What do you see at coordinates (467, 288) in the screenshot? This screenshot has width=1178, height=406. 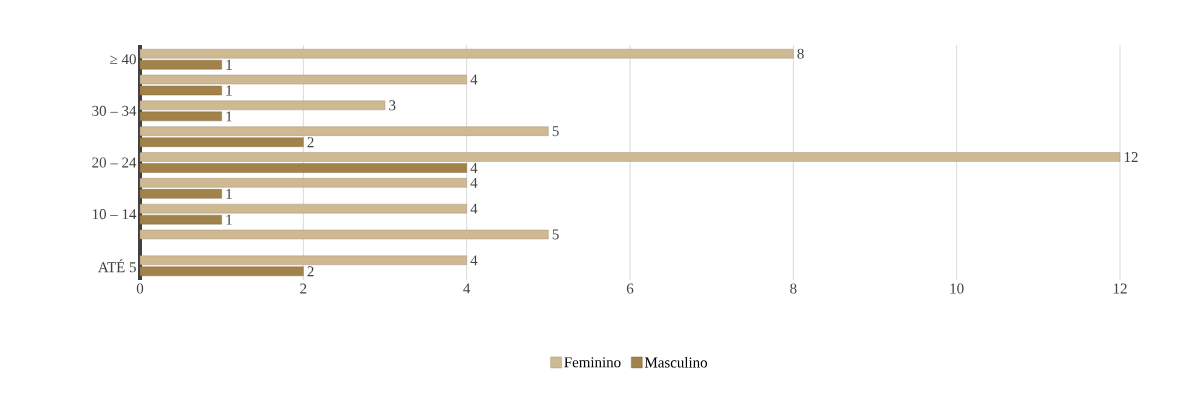 I see `x-tick-label: 4` at bounding box center [467, 288].